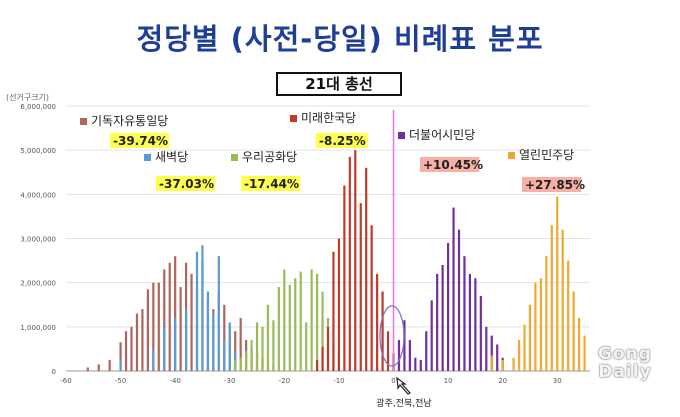 Image resolution: width=680 pixels, height=417 pixels. I want to click on y-tick-label: 3,000,000, so click(38, 240).